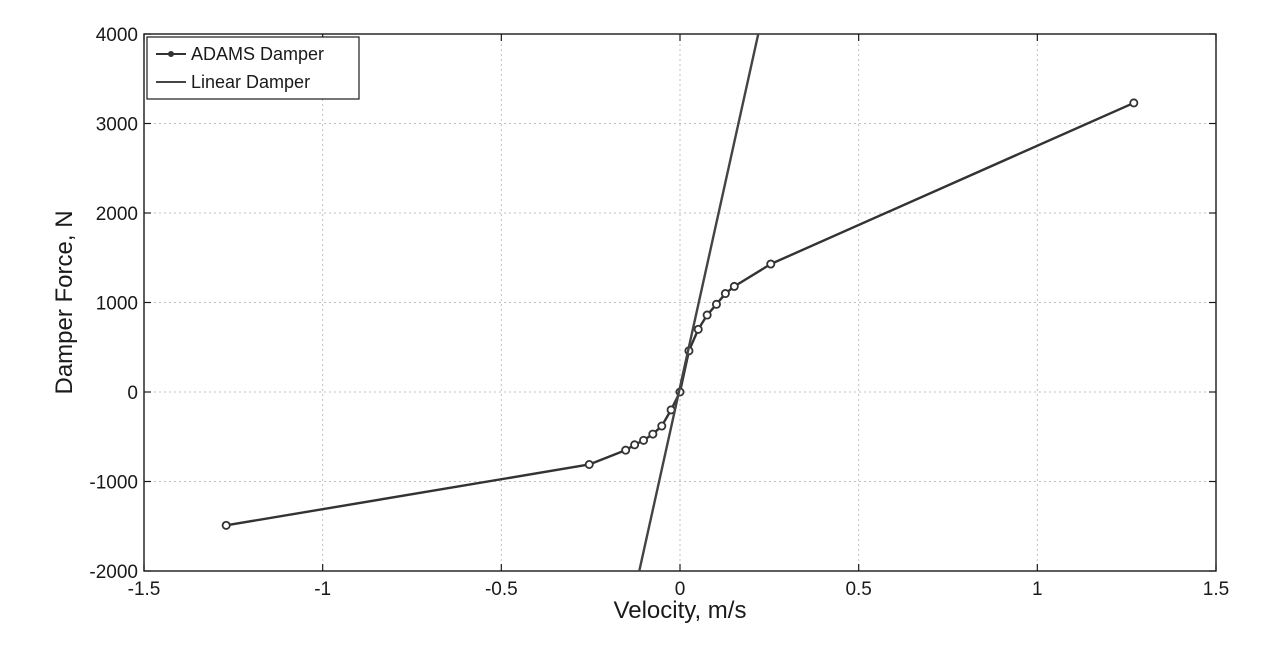 Image resolution: width=1284 pixels, height=658 pixels. I want to click on x-tick-label: 0, so click(680, 589).